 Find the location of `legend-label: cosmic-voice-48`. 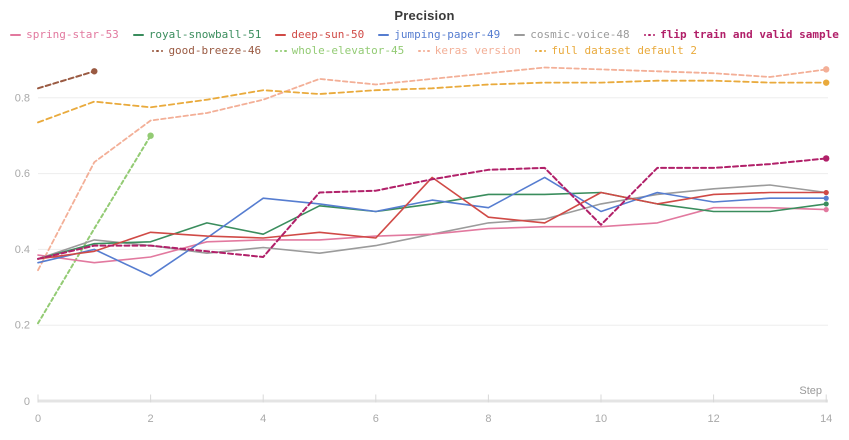

legend-label: cosmic-voice-48 is located at coordinates (580, 34).